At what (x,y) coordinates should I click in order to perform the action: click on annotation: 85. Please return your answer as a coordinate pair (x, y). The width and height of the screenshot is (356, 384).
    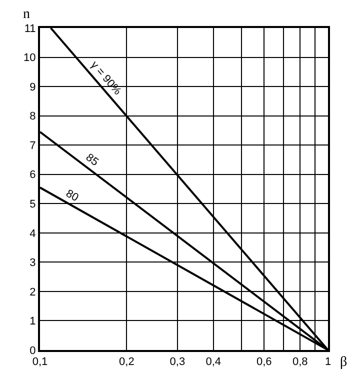
    Looking at the image, I should click on (92, 160).